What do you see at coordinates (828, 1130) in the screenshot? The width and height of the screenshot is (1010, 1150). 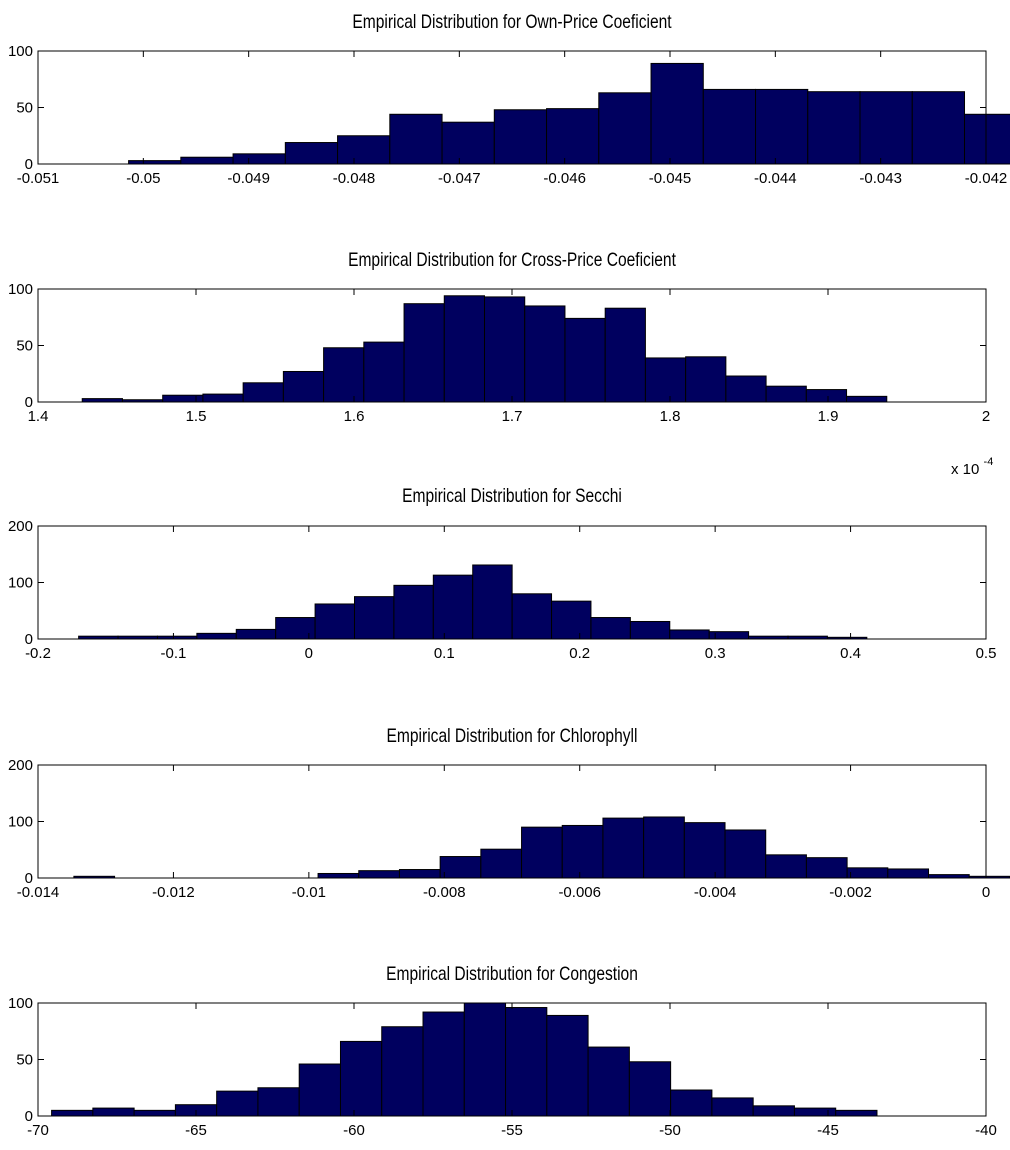 I see `x-tick-label: -45` at bounding box center [828, 1130].